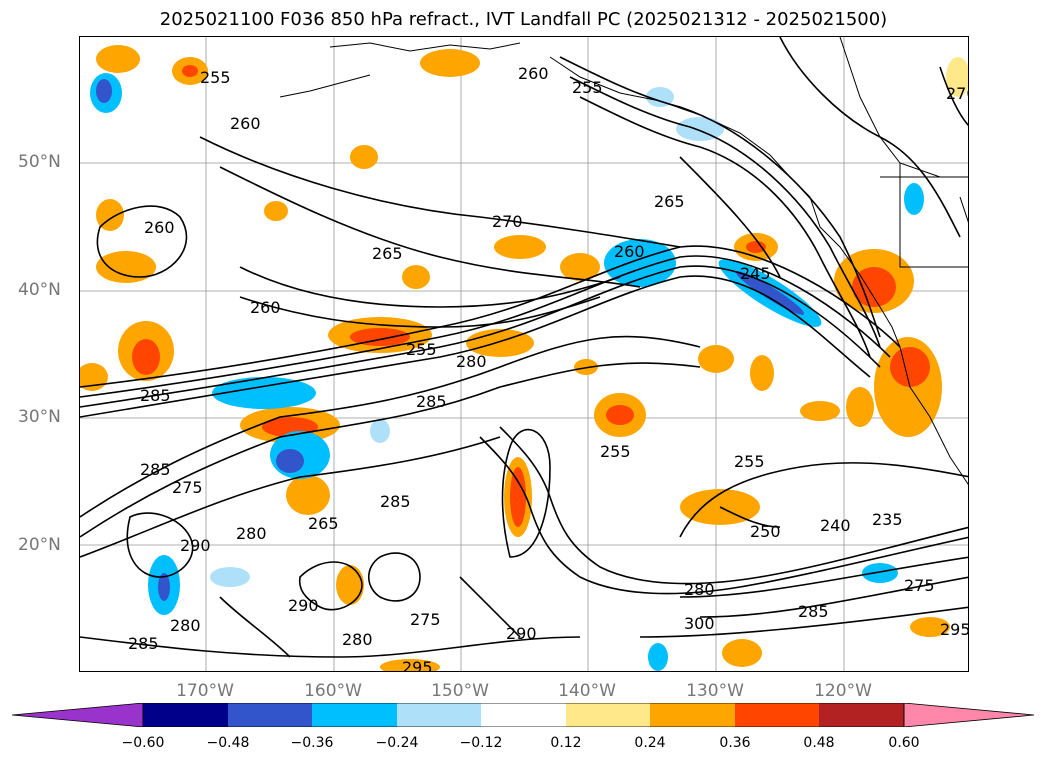 The image size is (1047, 765). I want to click on lon-label-170w: 170°W, so click(205, 691).